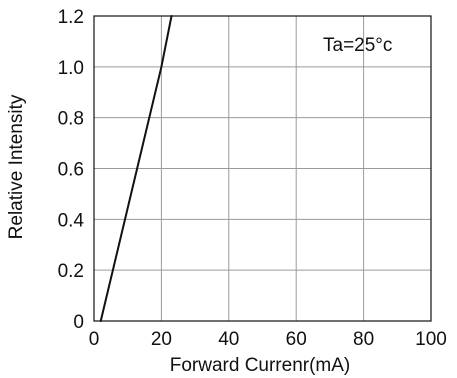 The height and width of the screenshot is (378, 457). Describe the element at coordinates (431, 339) in the screenshot. I see `x-tick-label: 100` at that location.